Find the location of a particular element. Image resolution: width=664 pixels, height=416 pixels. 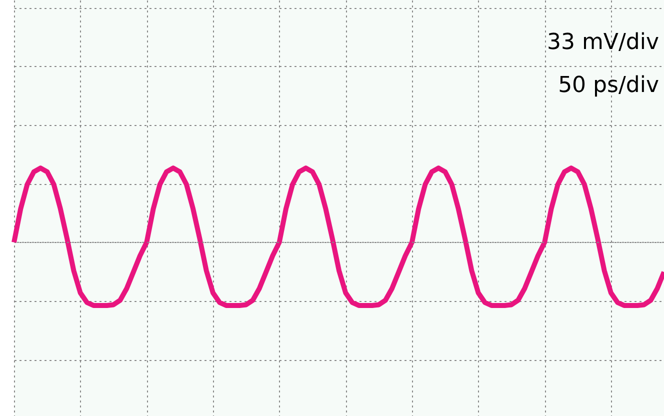

text: 50 ps/div is located at coordinates (608, 85).